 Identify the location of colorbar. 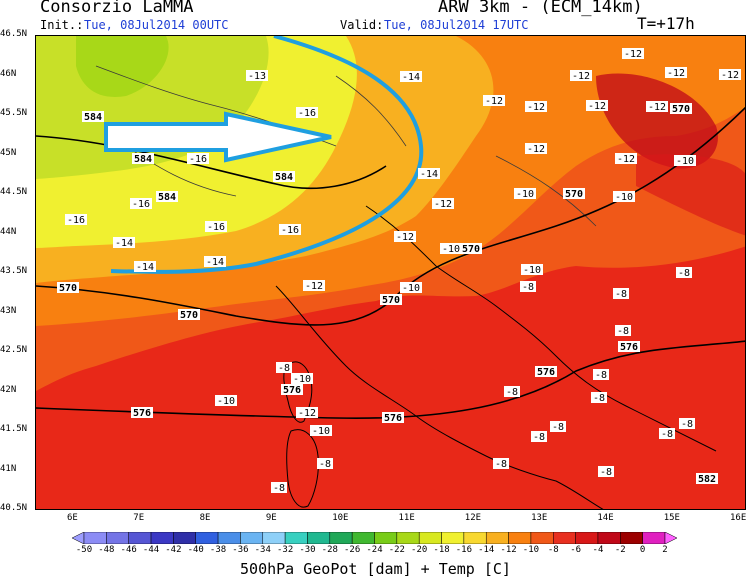
(374, 538).